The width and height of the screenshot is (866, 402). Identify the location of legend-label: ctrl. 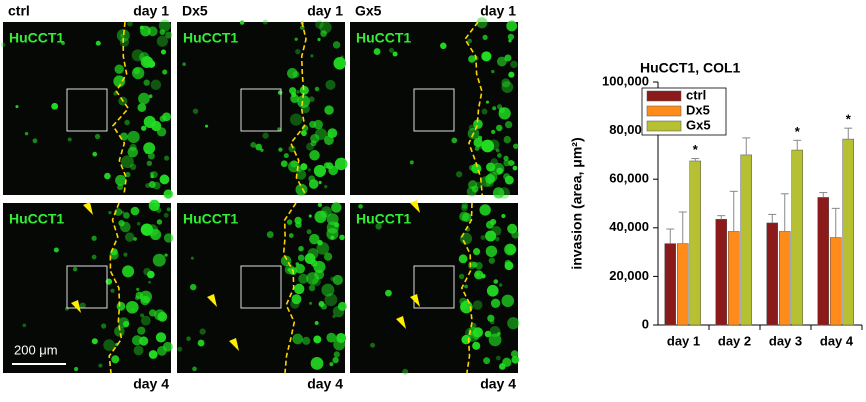
(696, 94).